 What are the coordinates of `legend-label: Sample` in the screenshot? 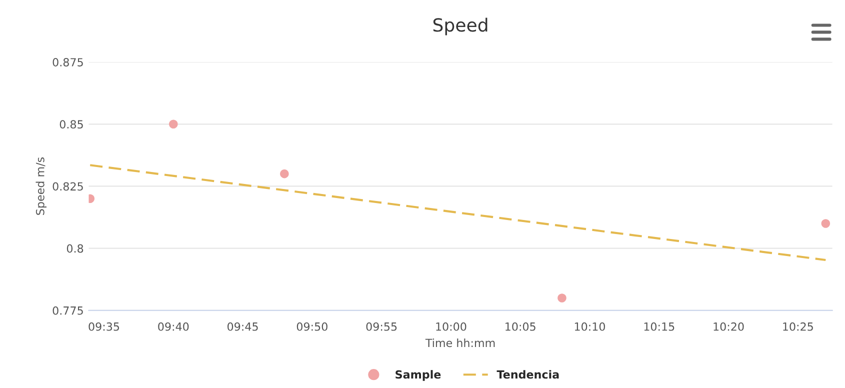 It's located at (418, 375).